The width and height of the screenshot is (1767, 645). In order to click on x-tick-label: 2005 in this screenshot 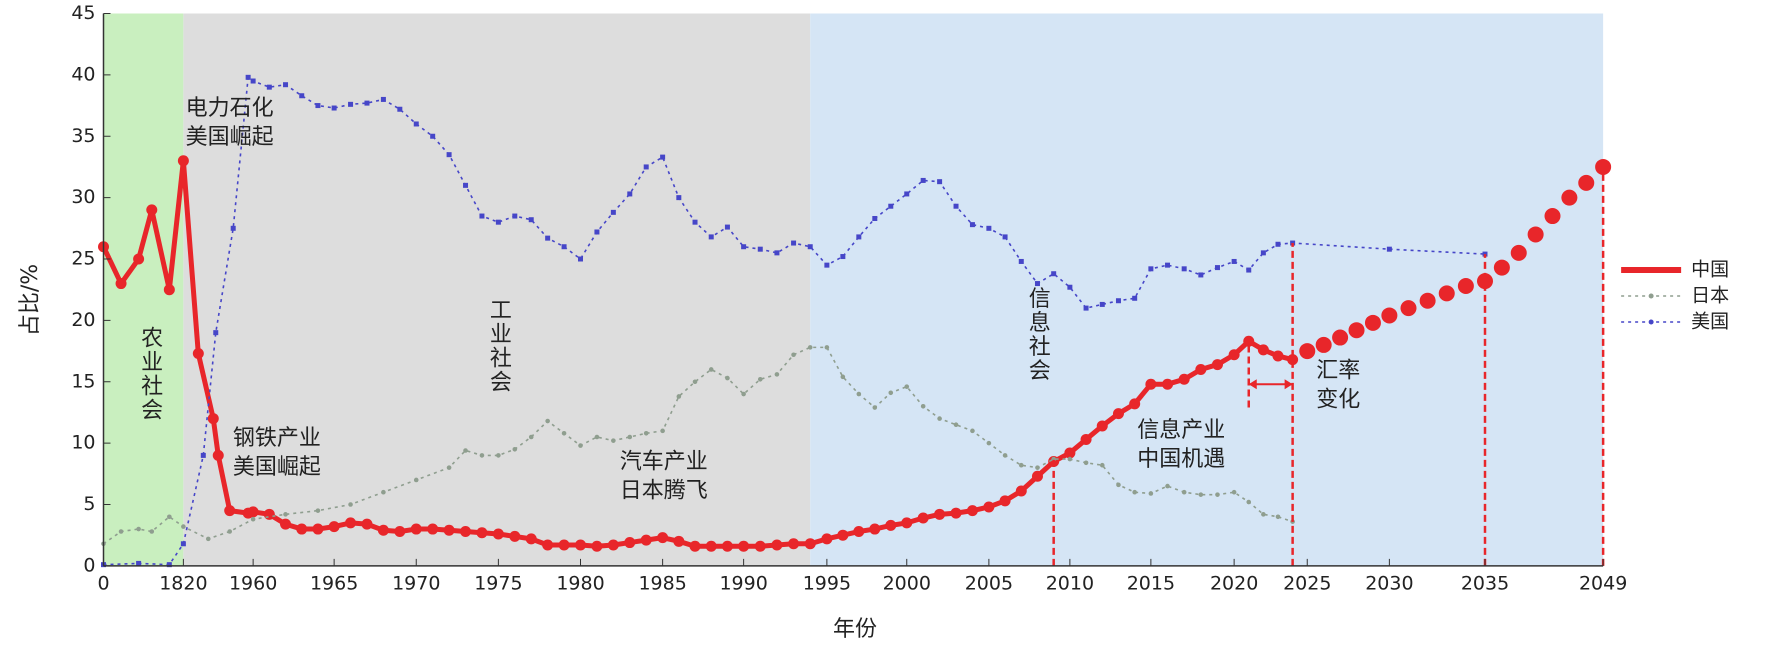, I will do `click(989, 583)`.